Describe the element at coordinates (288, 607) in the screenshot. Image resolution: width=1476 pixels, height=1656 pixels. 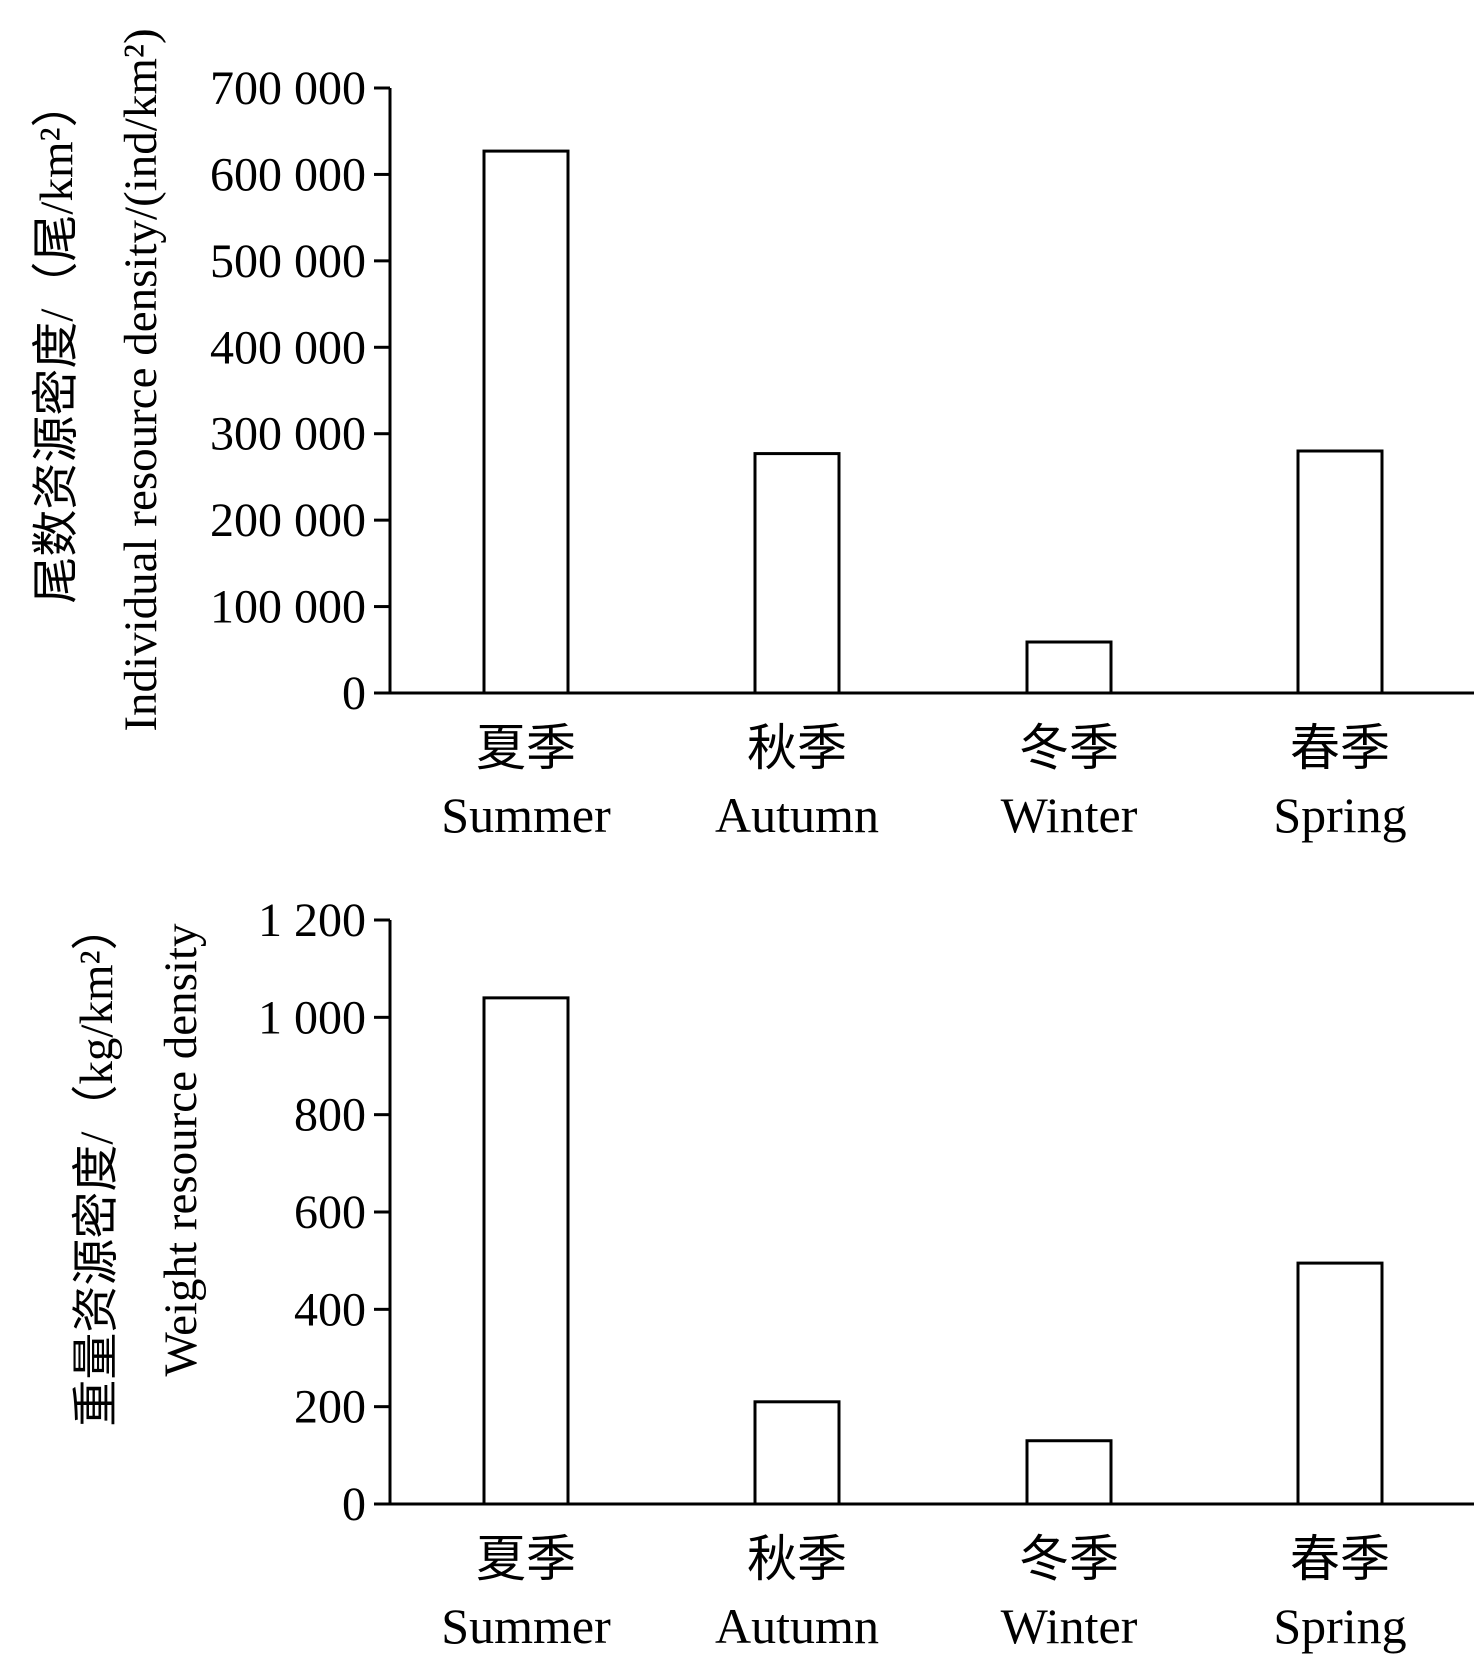
I see `y-tick-label: 100 000` at that location.